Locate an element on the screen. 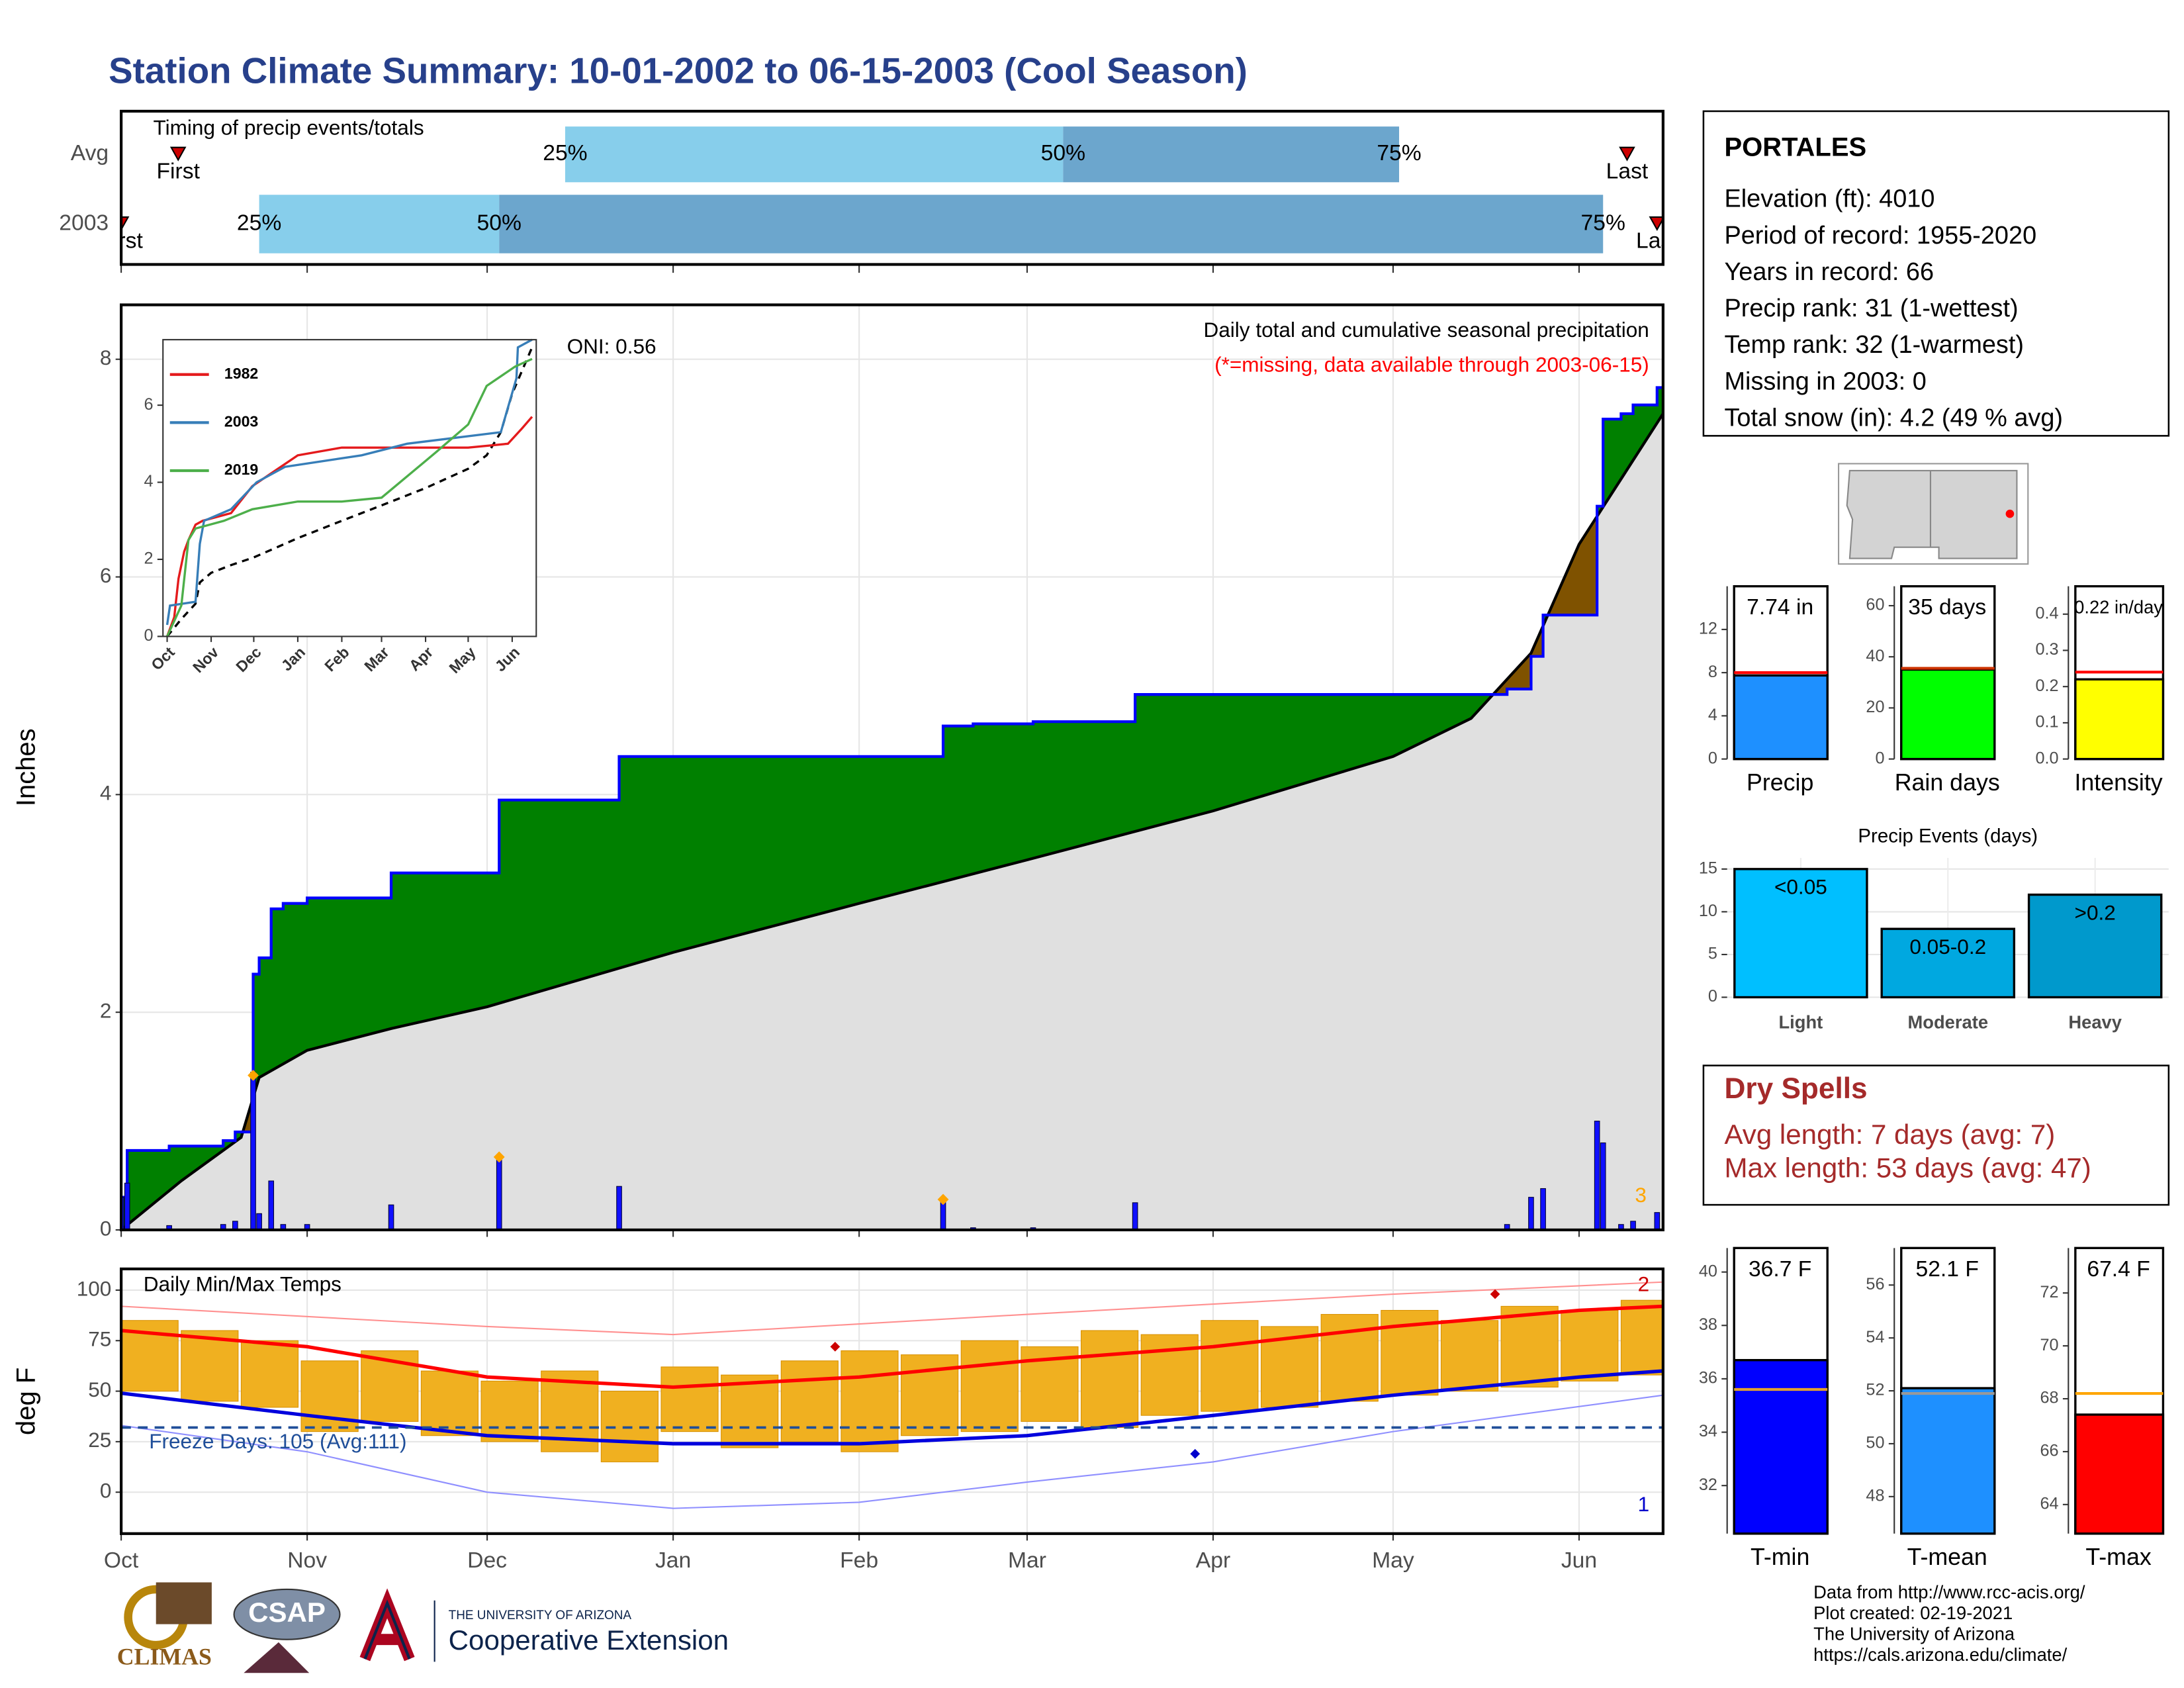 The height and width of the screenshot is (1688, 2184). quartile-label: 25% is located at coordinates (259, 223).